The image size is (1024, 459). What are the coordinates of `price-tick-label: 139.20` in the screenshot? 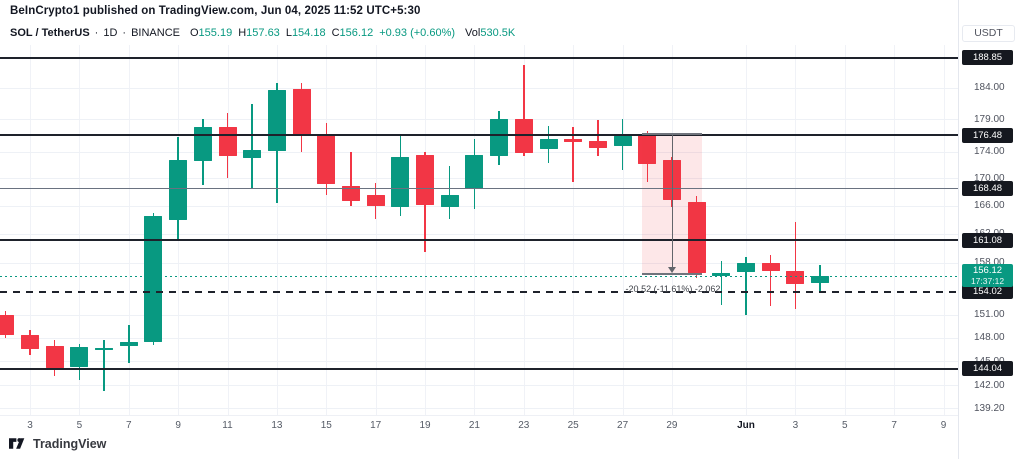 It's located at (989, 408).